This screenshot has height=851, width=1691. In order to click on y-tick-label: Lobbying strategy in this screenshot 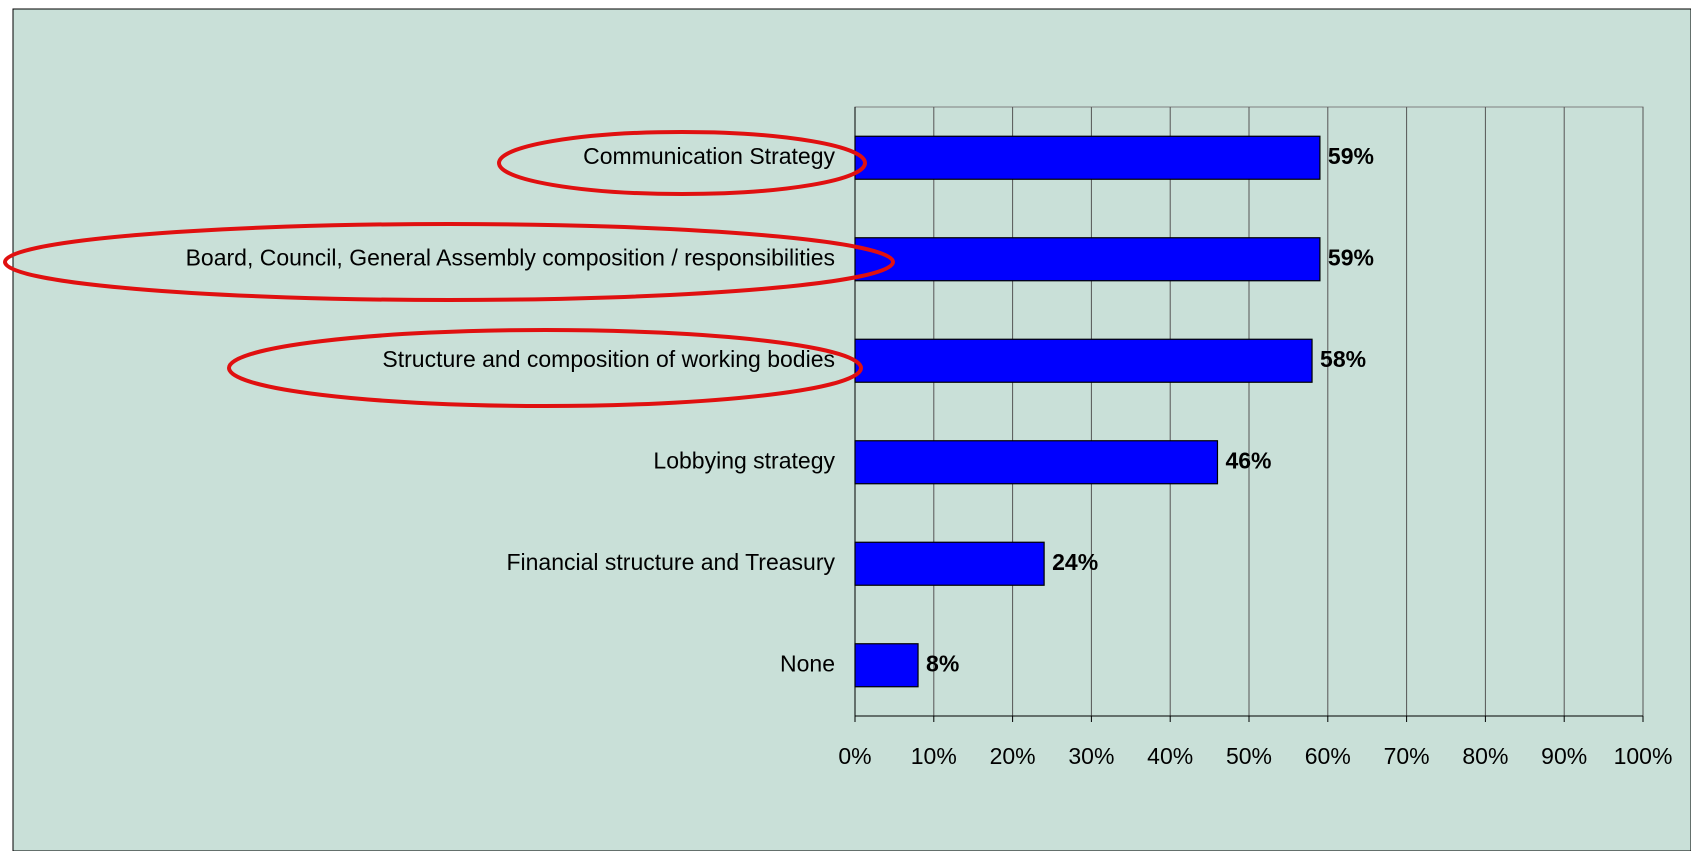, I will do `click(744, 460)`.